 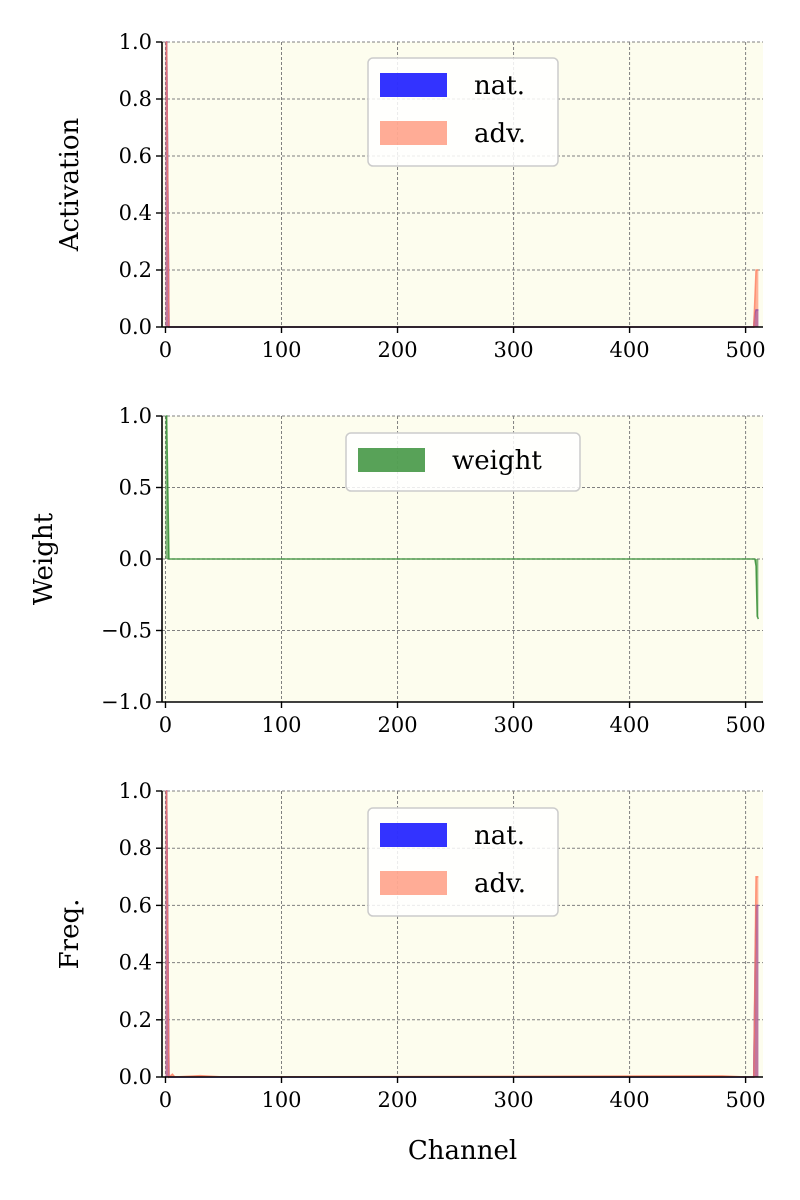 I want to click on y-axis-label: Freq., so click(x=70, y=934).